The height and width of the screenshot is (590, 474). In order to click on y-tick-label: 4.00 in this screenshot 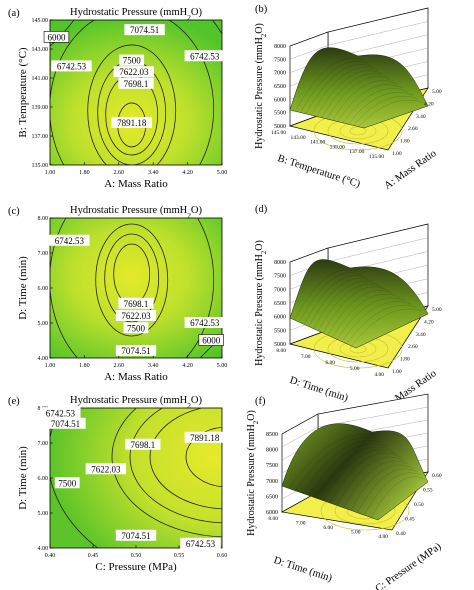, I will do `click(43, 359)`.